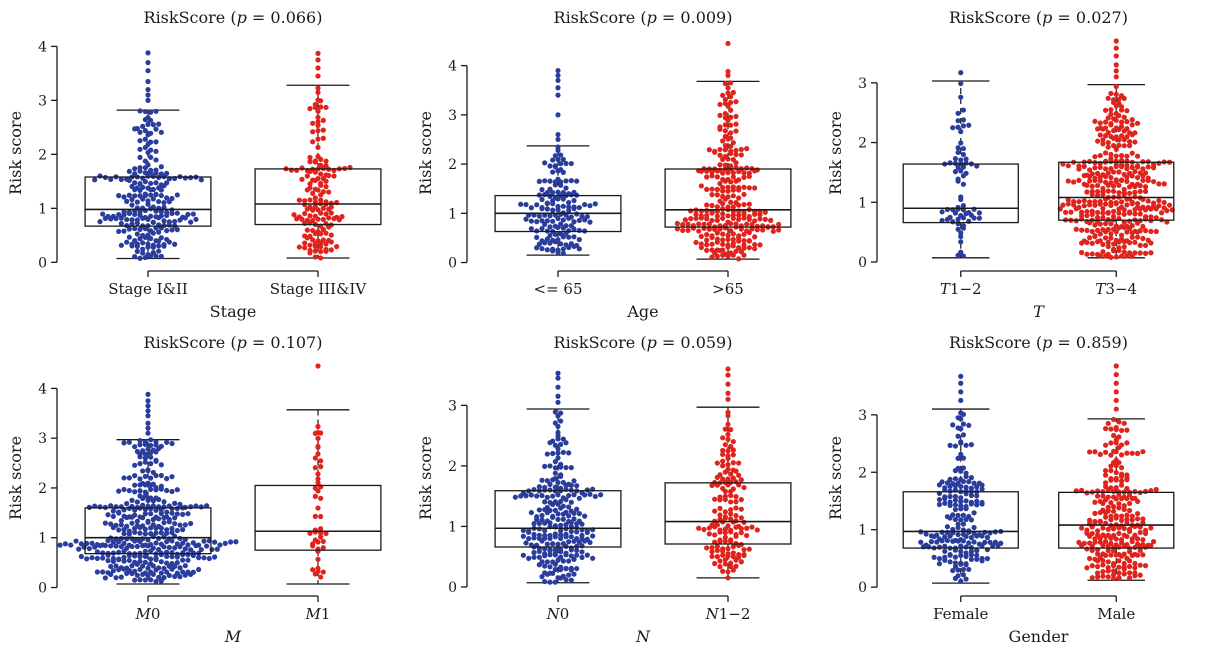 This screenshot has height=661, width=1214. What do you see at coordinates (148, 289) in the screenshot?
I see `x-tick-label-main: Stage I&II` at bounding box center [148, 289].